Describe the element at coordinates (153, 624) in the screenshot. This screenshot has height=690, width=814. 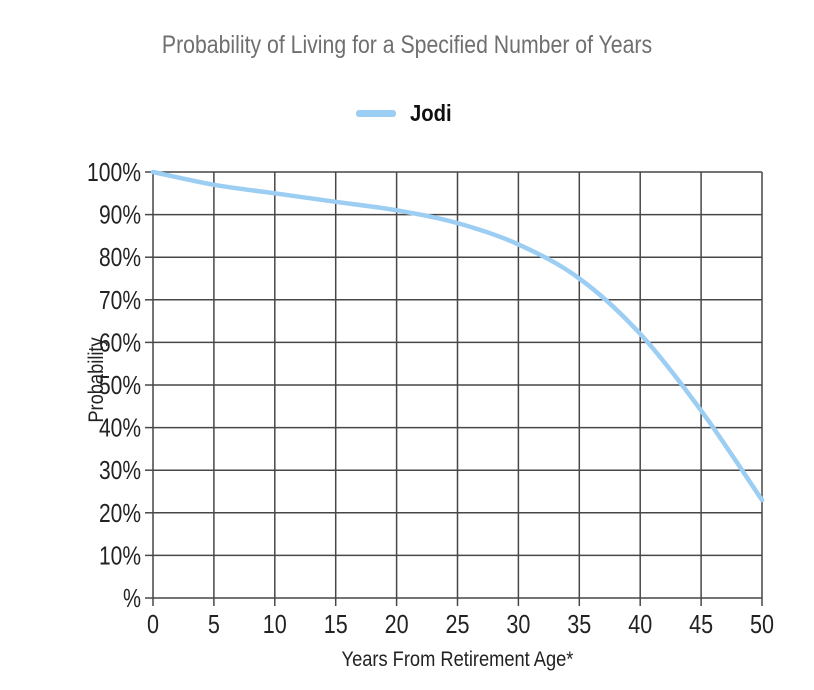
I see `x-tick-label: 0` at that location.